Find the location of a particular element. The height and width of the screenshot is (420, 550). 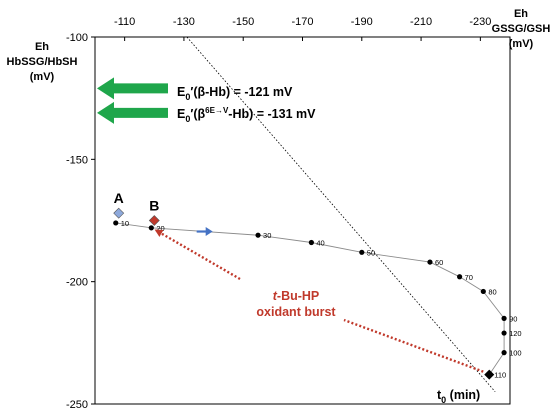

top-axis-title-line1: Eh is located at coordinates (521, 14).